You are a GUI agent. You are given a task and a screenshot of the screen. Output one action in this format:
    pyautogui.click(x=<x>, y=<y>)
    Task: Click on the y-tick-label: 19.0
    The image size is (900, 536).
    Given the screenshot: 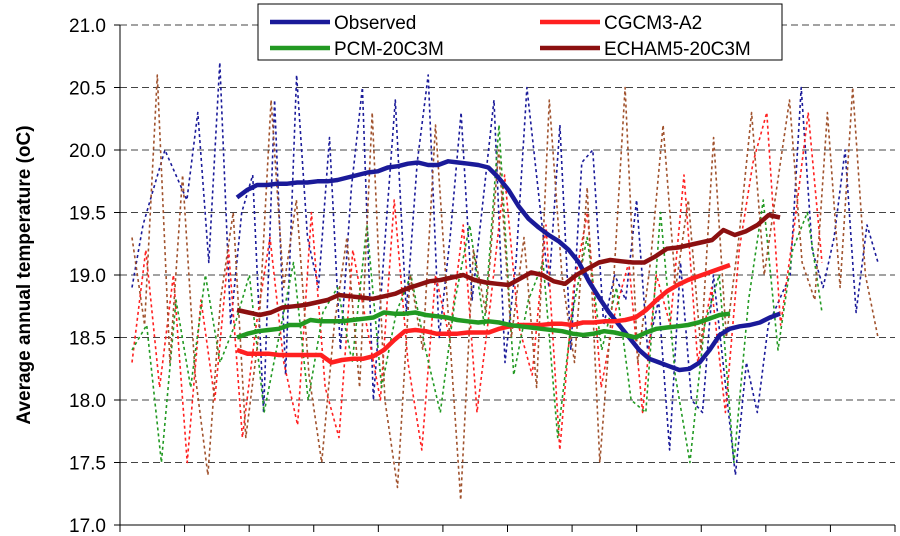 What is the action you would take?
    pyautogui.click(x=87, y=276)
    